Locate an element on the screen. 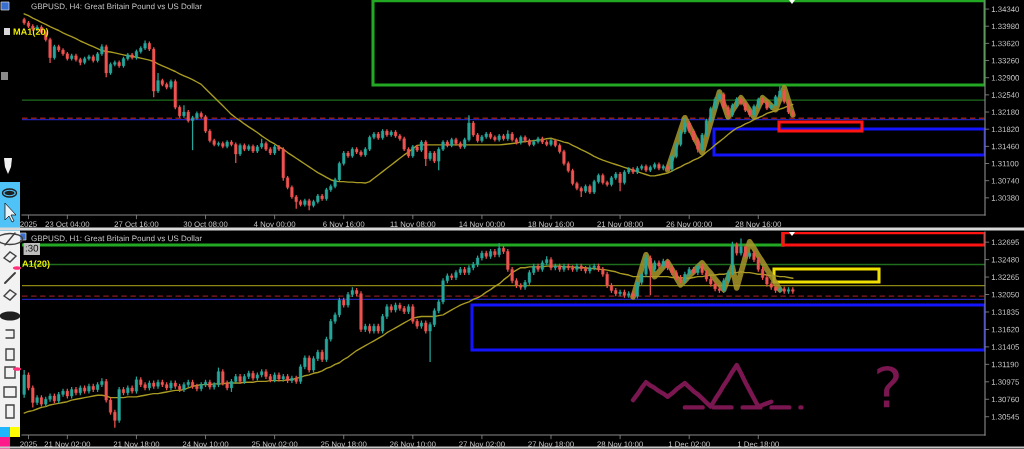 Image resolution: width=1024 pixels, height=449 pixels. chart-title: GBPUSD, H1: Great Britain Pound vs US Dollar is located at coordinates (116, 239).